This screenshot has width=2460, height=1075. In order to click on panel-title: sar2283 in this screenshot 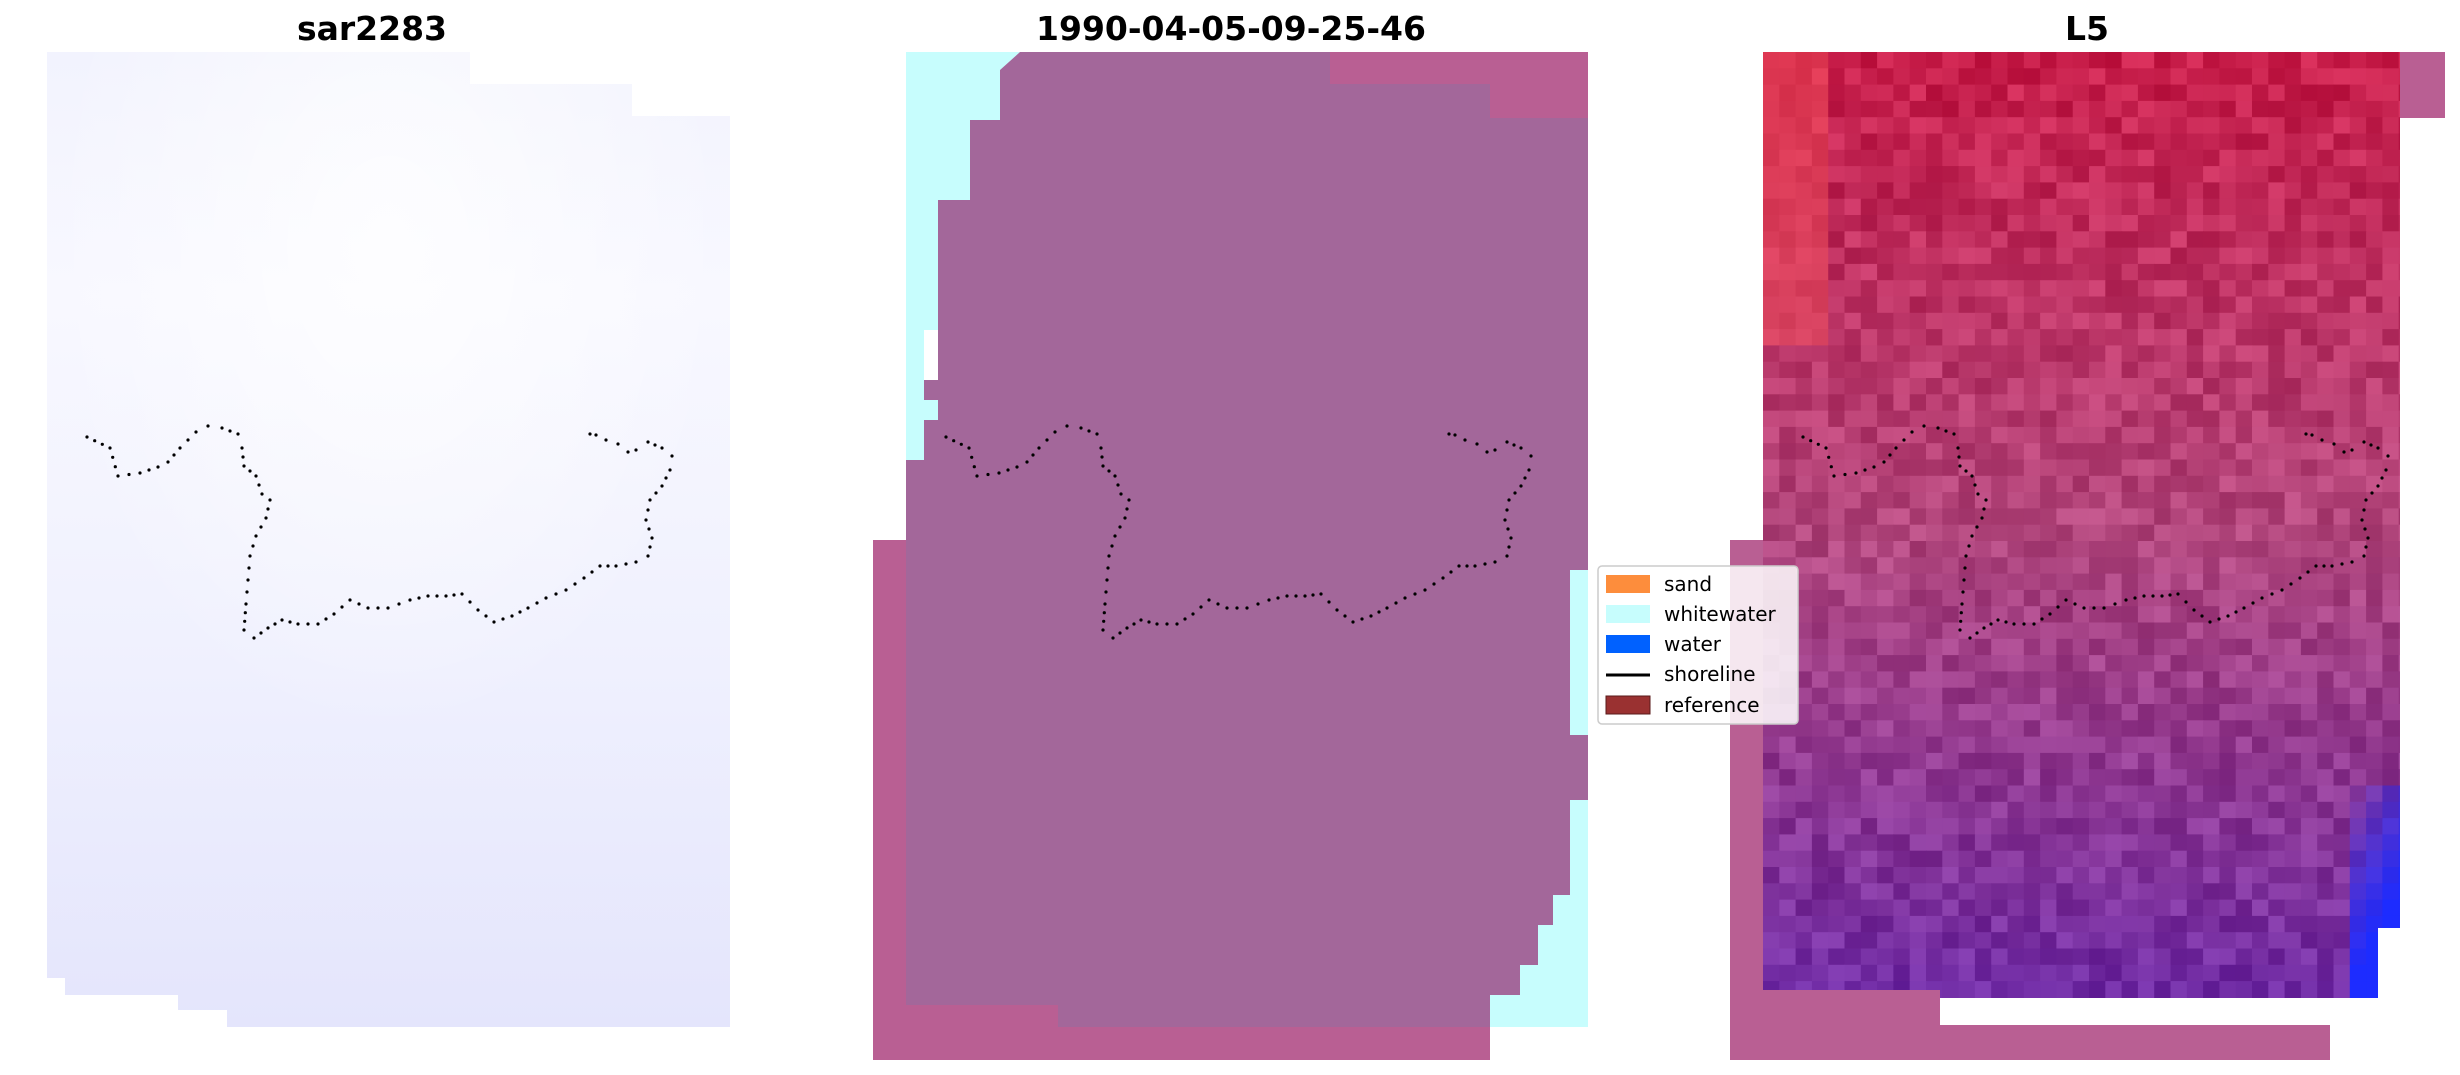, I will do `click(372, 28)`.